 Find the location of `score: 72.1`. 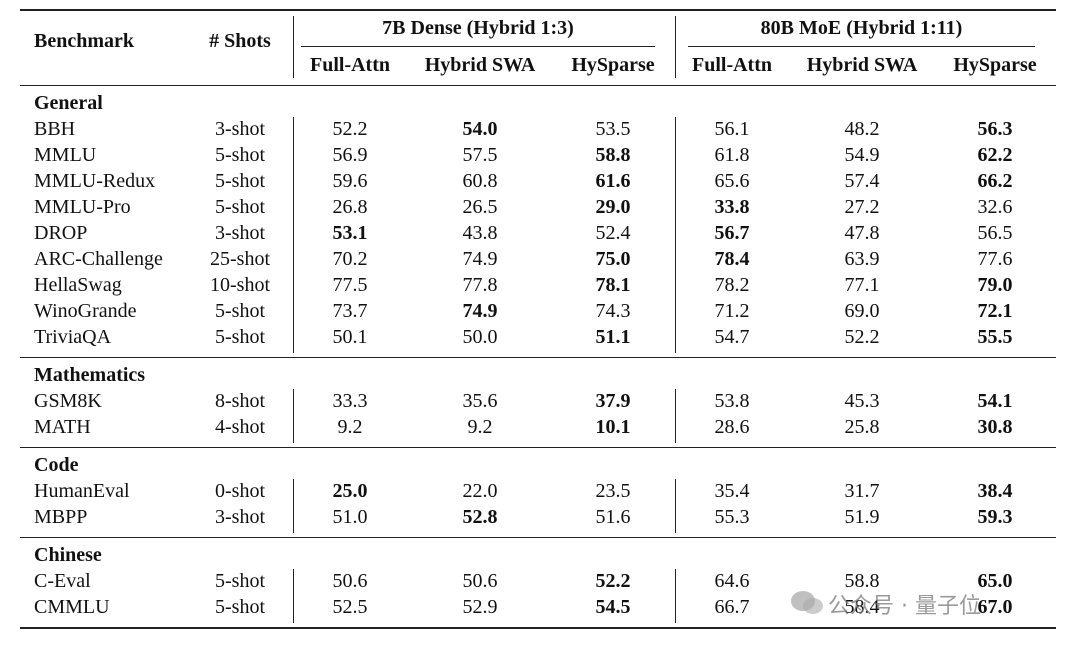

score: 72.1 is located at coordinates (995, 311).